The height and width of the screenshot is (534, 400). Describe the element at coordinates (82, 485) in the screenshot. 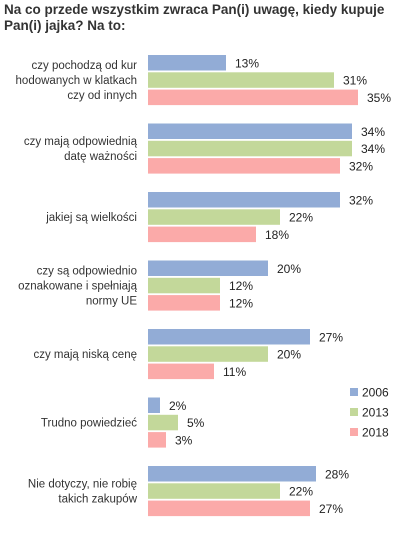

I see `category-label-line: Nie dotyczy, nie robię` at that location.